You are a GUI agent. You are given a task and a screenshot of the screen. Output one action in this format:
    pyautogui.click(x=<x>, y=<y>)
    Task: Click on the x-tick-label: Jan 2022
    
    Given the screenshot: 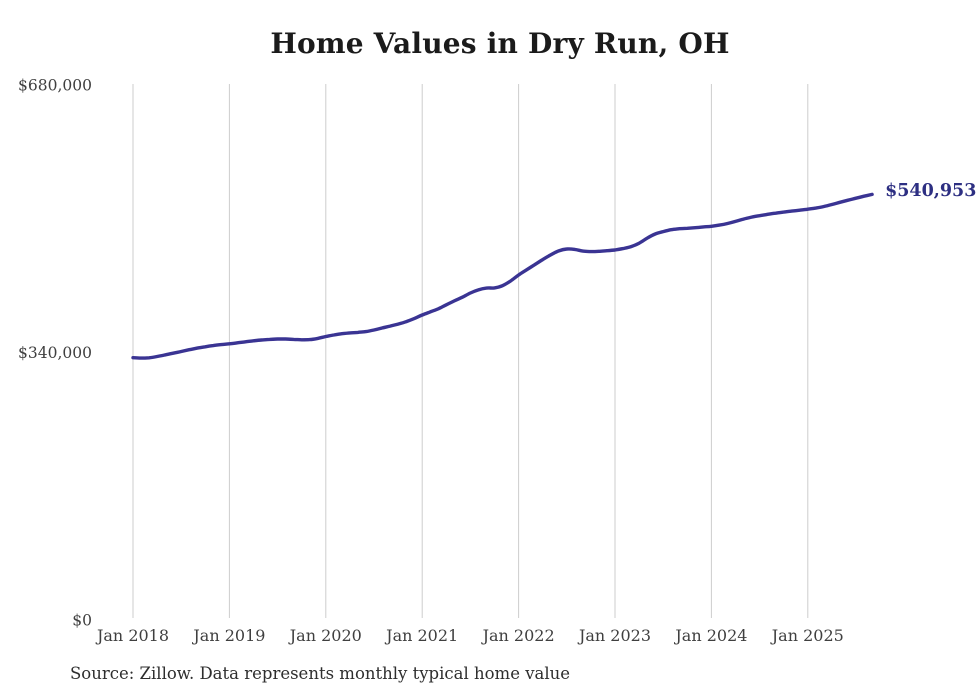 What is the action you would take?
    pyautogui.click(x=518, y=635)
    